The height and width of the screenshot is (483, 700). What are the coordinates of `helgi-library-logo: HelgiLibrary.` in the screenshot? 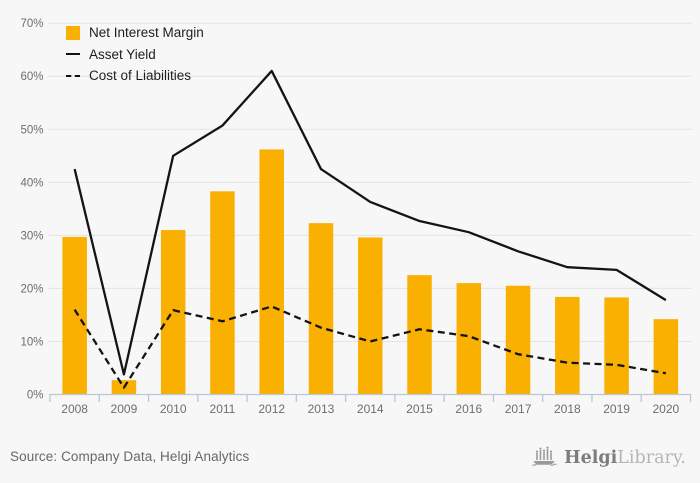 It's located at (609, 457).